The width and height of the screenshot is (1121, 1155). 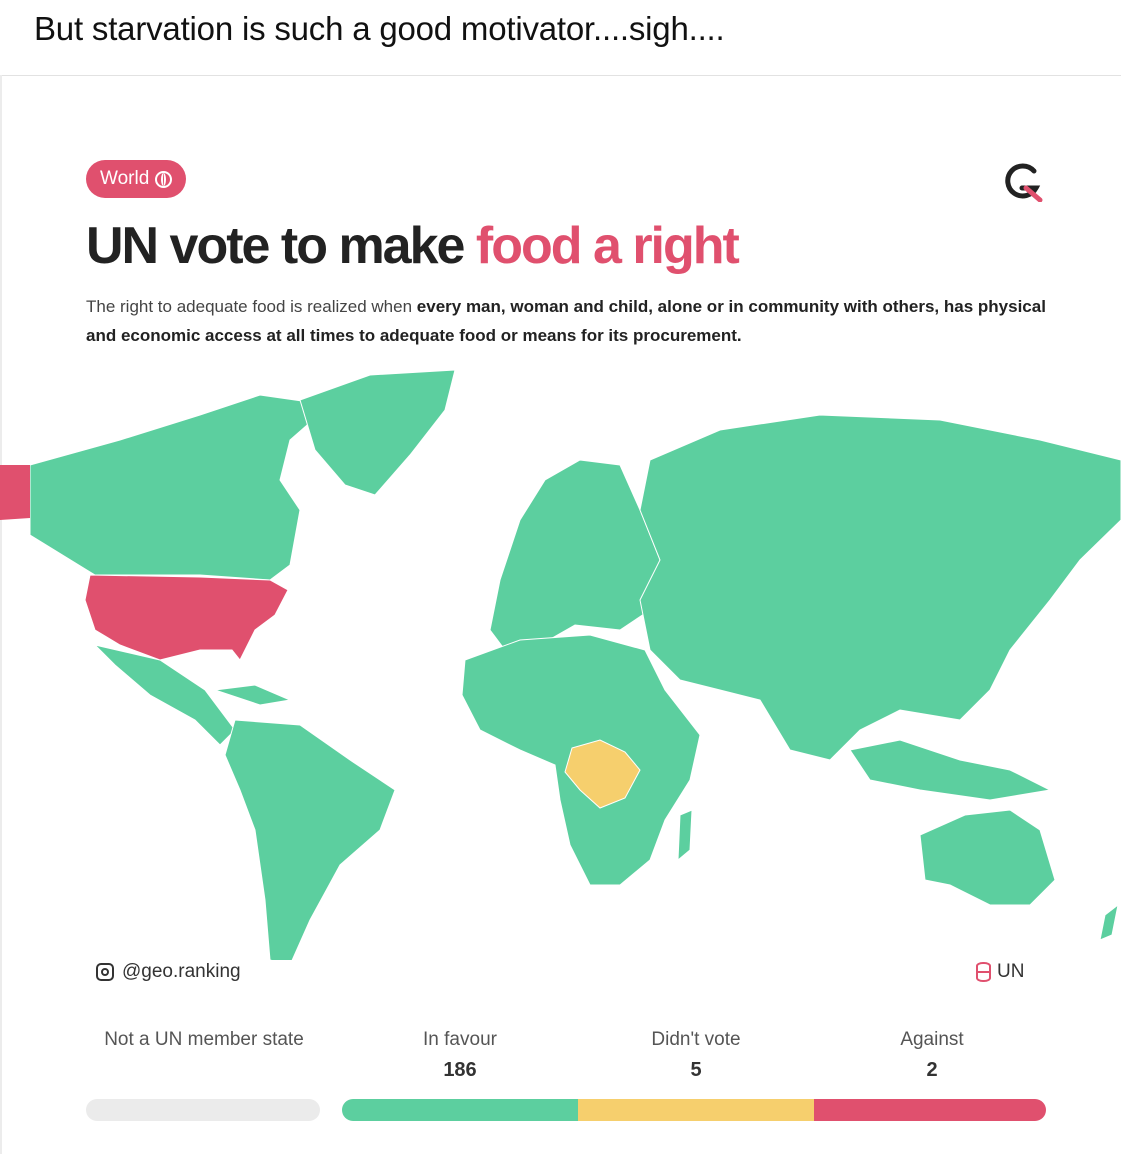 I want to click on legend-bar-didnt-vote, so click(x=696, y=1110).